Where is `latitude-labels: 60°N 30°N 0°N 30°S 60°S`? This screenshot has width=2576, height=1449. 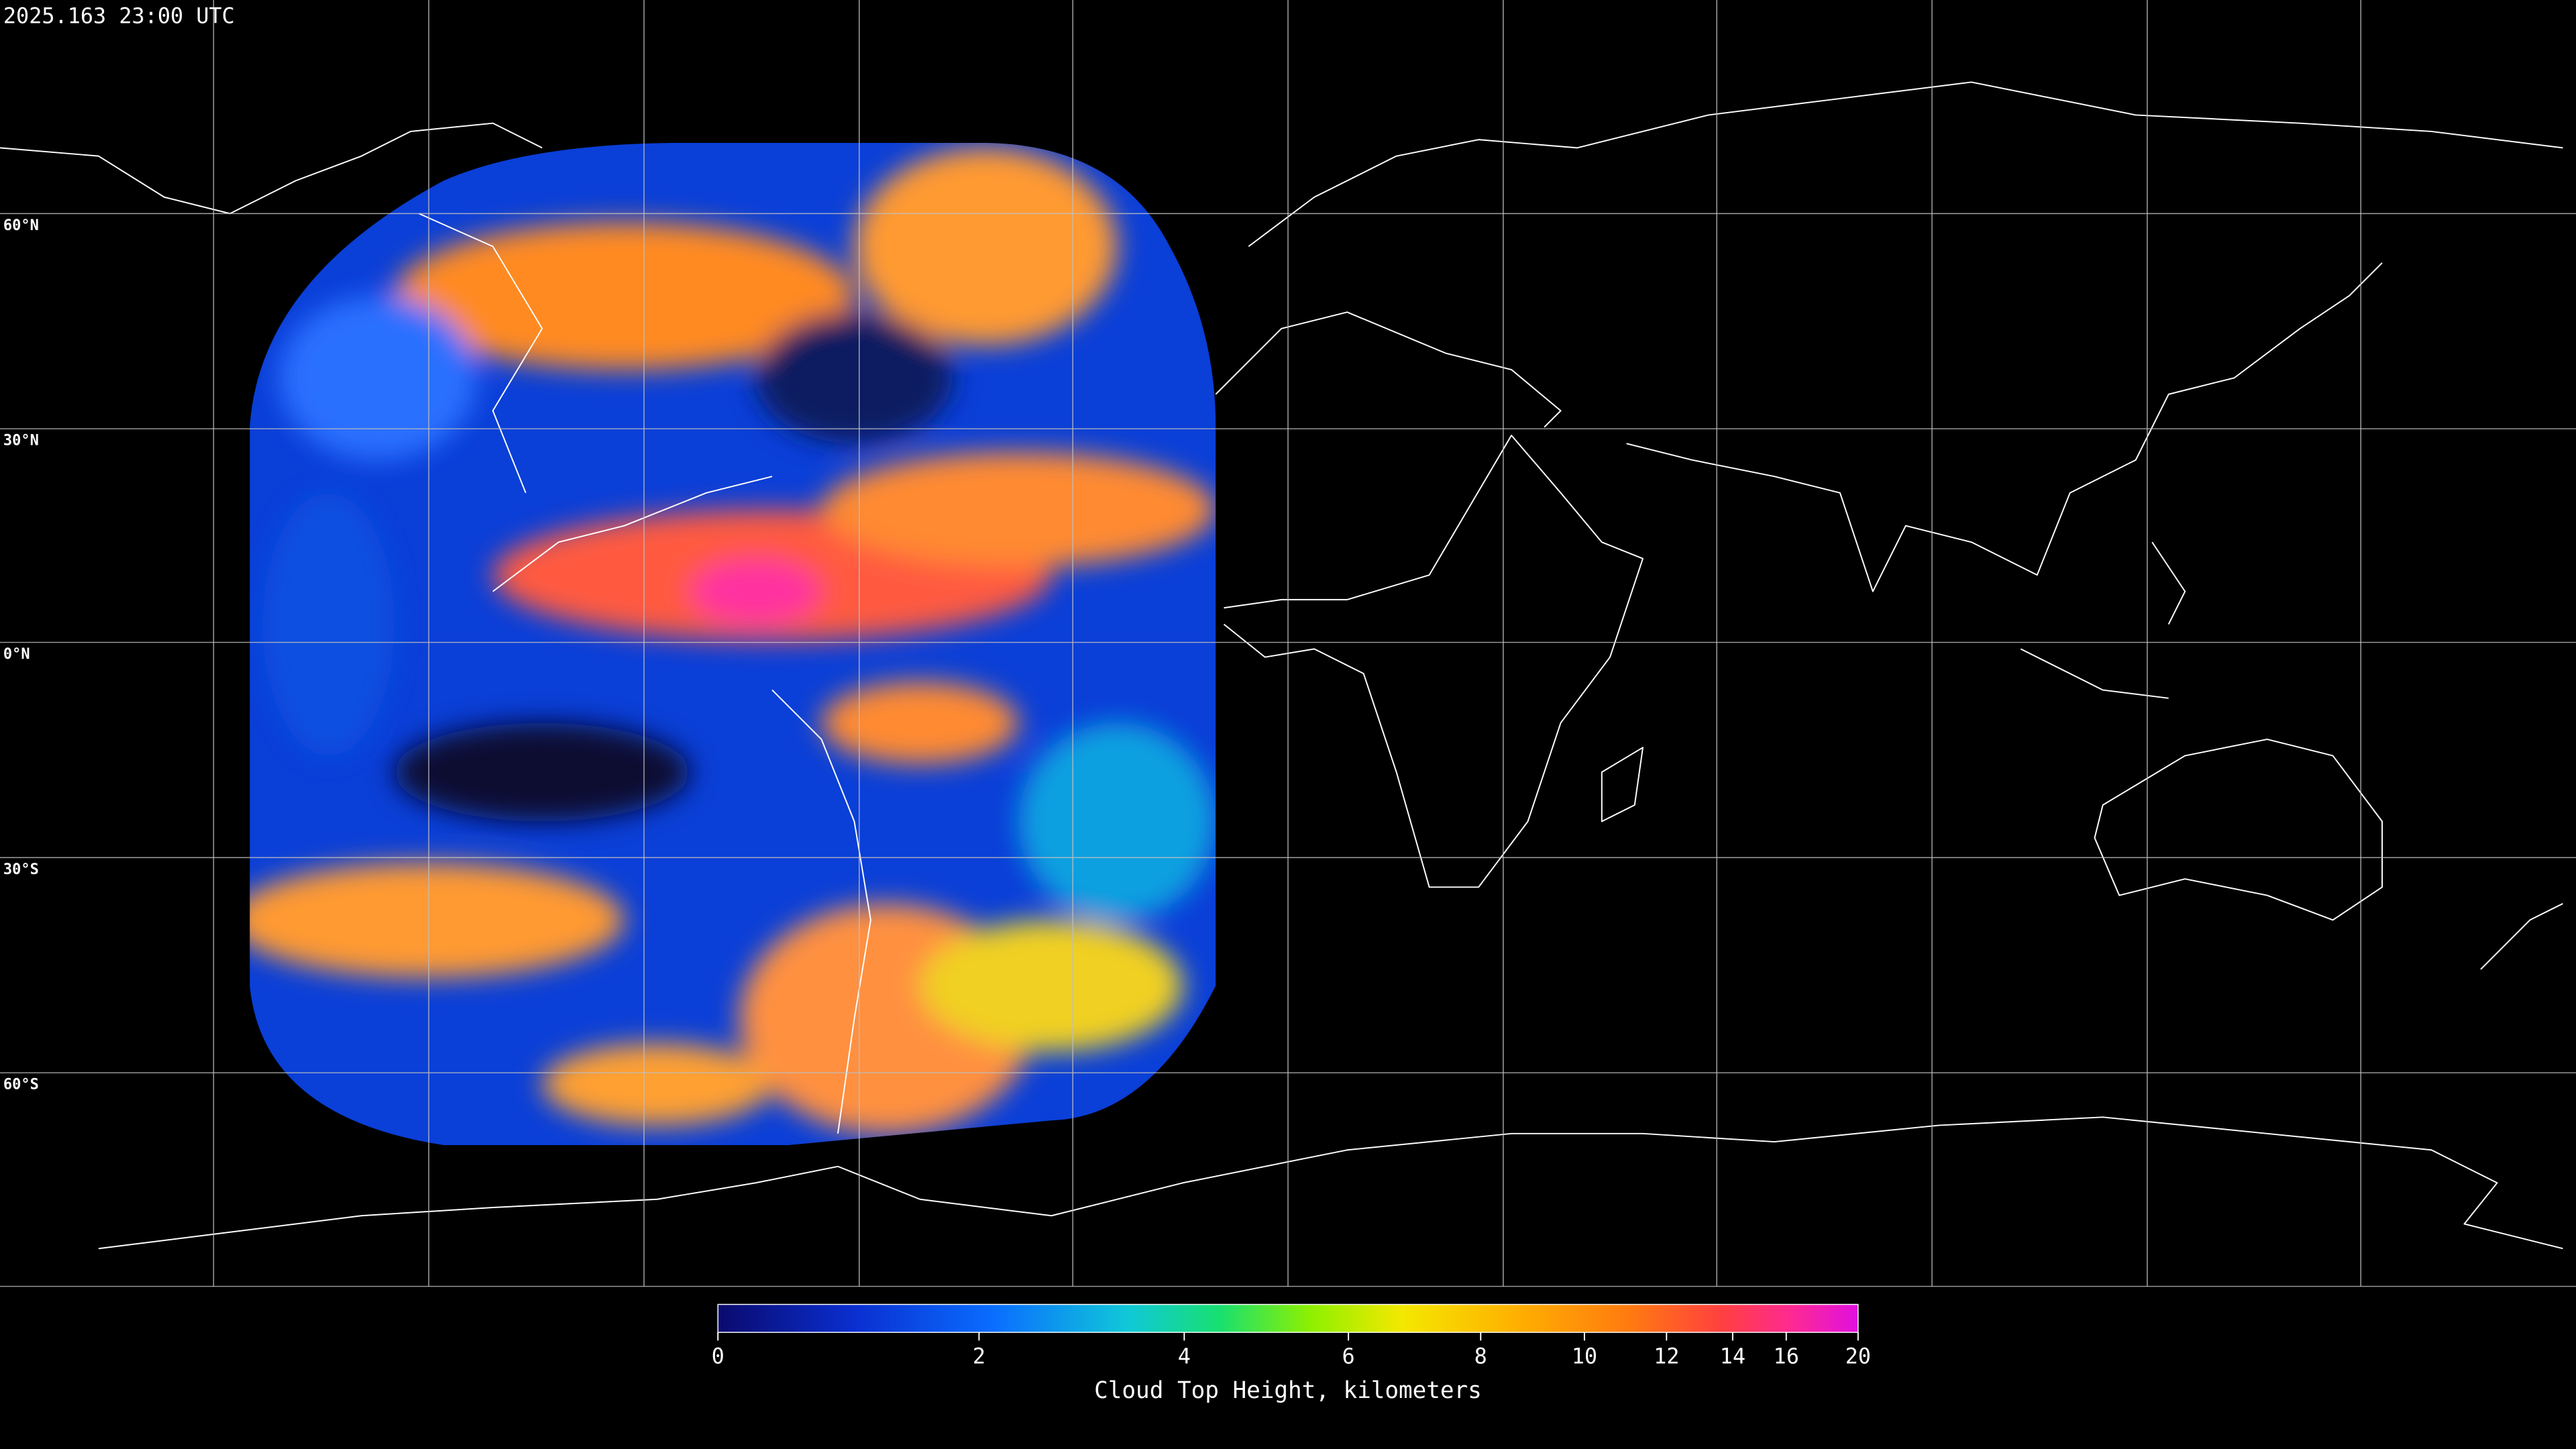
latitude-labels: 60°N 30°N 0°N 30°S 60°S is located at coordinates (21, 655).